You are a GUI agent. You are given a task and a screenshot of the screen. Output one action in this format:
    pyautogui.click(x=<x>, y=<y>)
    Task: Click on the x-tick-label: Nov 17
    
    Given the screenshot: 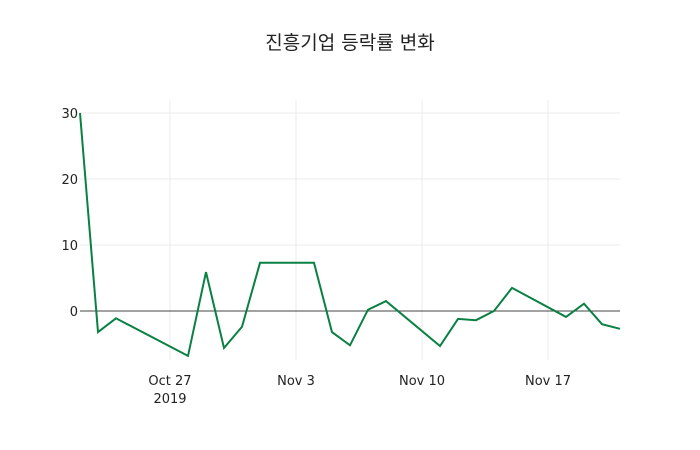 What is the action you would take?
    pyautogui.click(x=548, y=381)
    